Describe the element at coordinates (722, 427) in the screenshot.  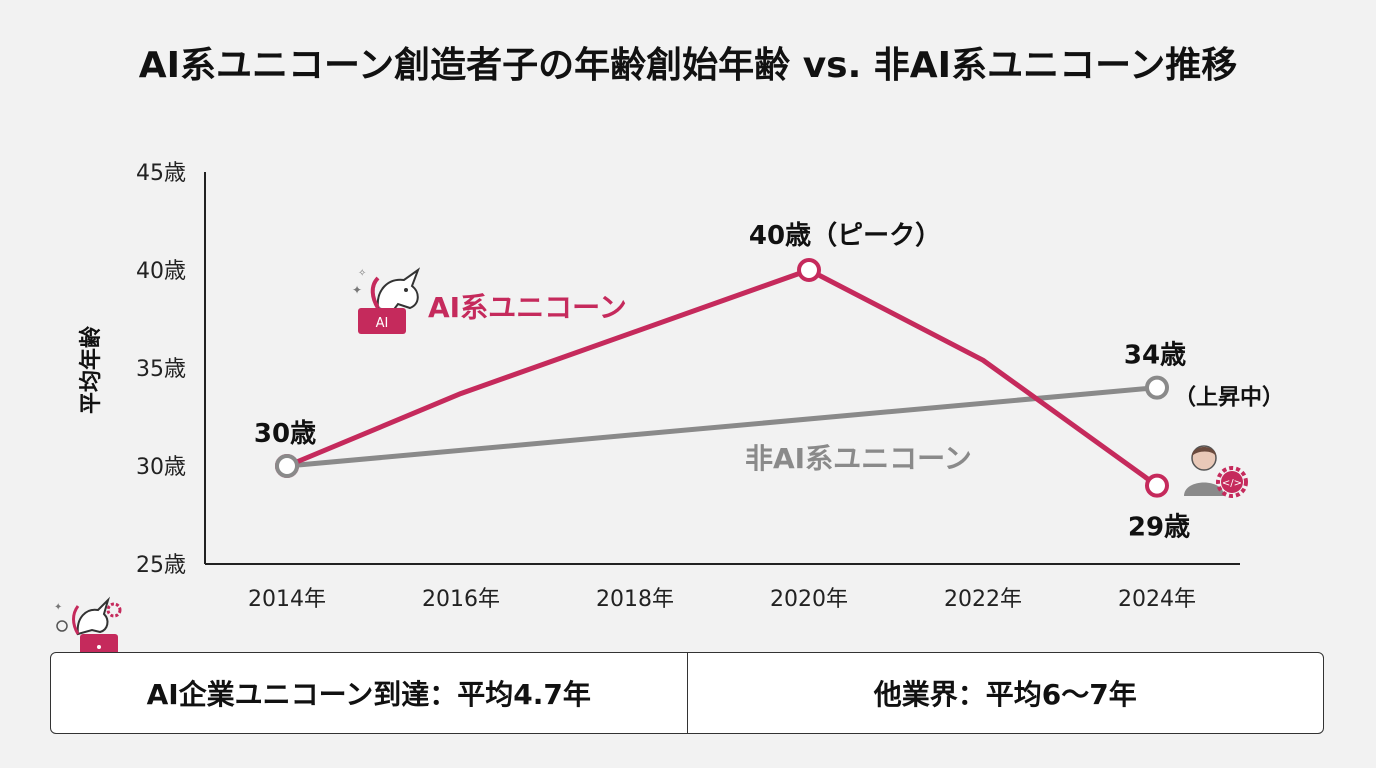
I see `non-ai-series-line` at that location.